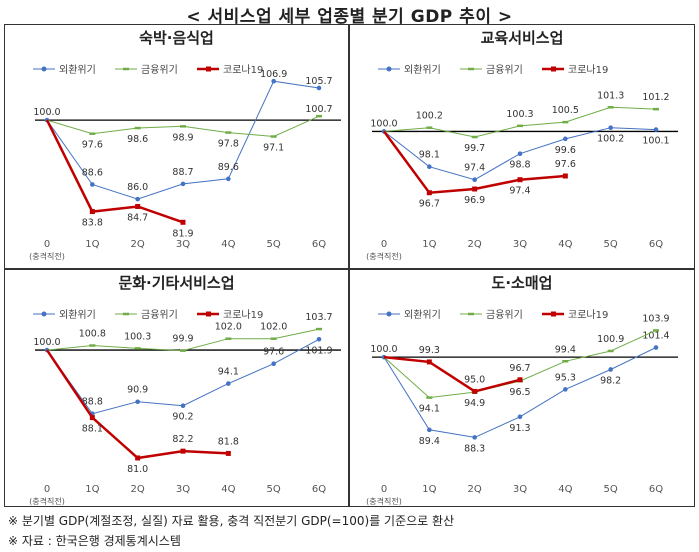 The width and height of the screenshot is (699, 552). I want to click on data-label: 98.6, so click(137, 139).